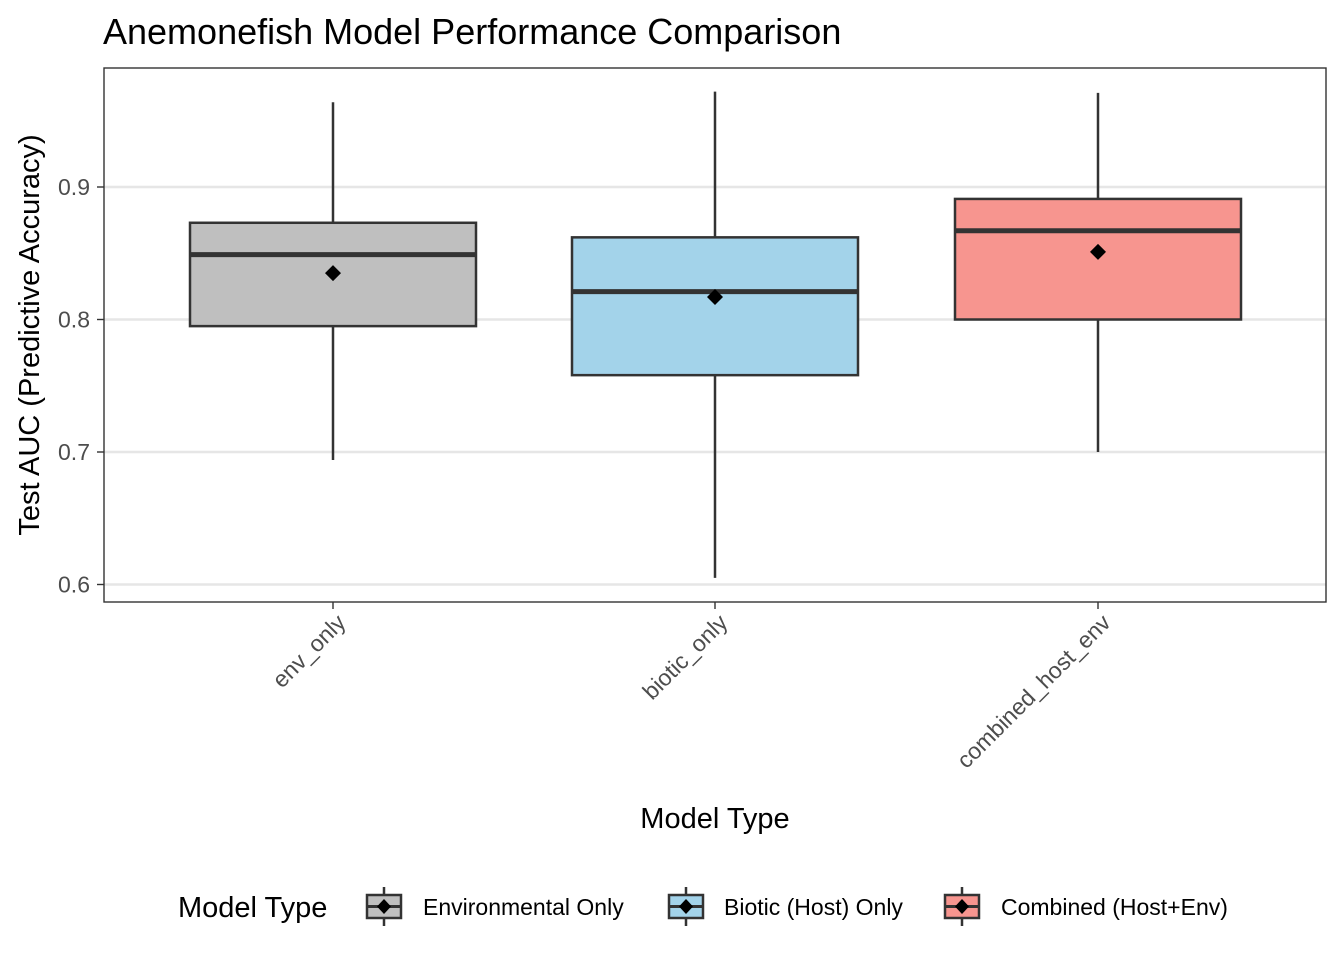 The image size is (1344, 960). Describe the element at coordinates (252, 908) in the screenshot. I see `legend-title: Model Type` at that location.